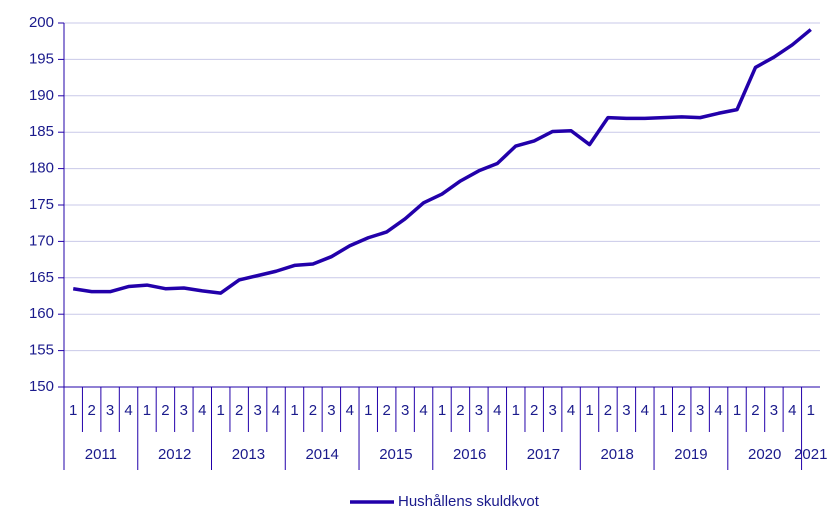 The height and width of the screenshot is (510, 828). I want to click on y-tick-label: 200, so click(41, 22).